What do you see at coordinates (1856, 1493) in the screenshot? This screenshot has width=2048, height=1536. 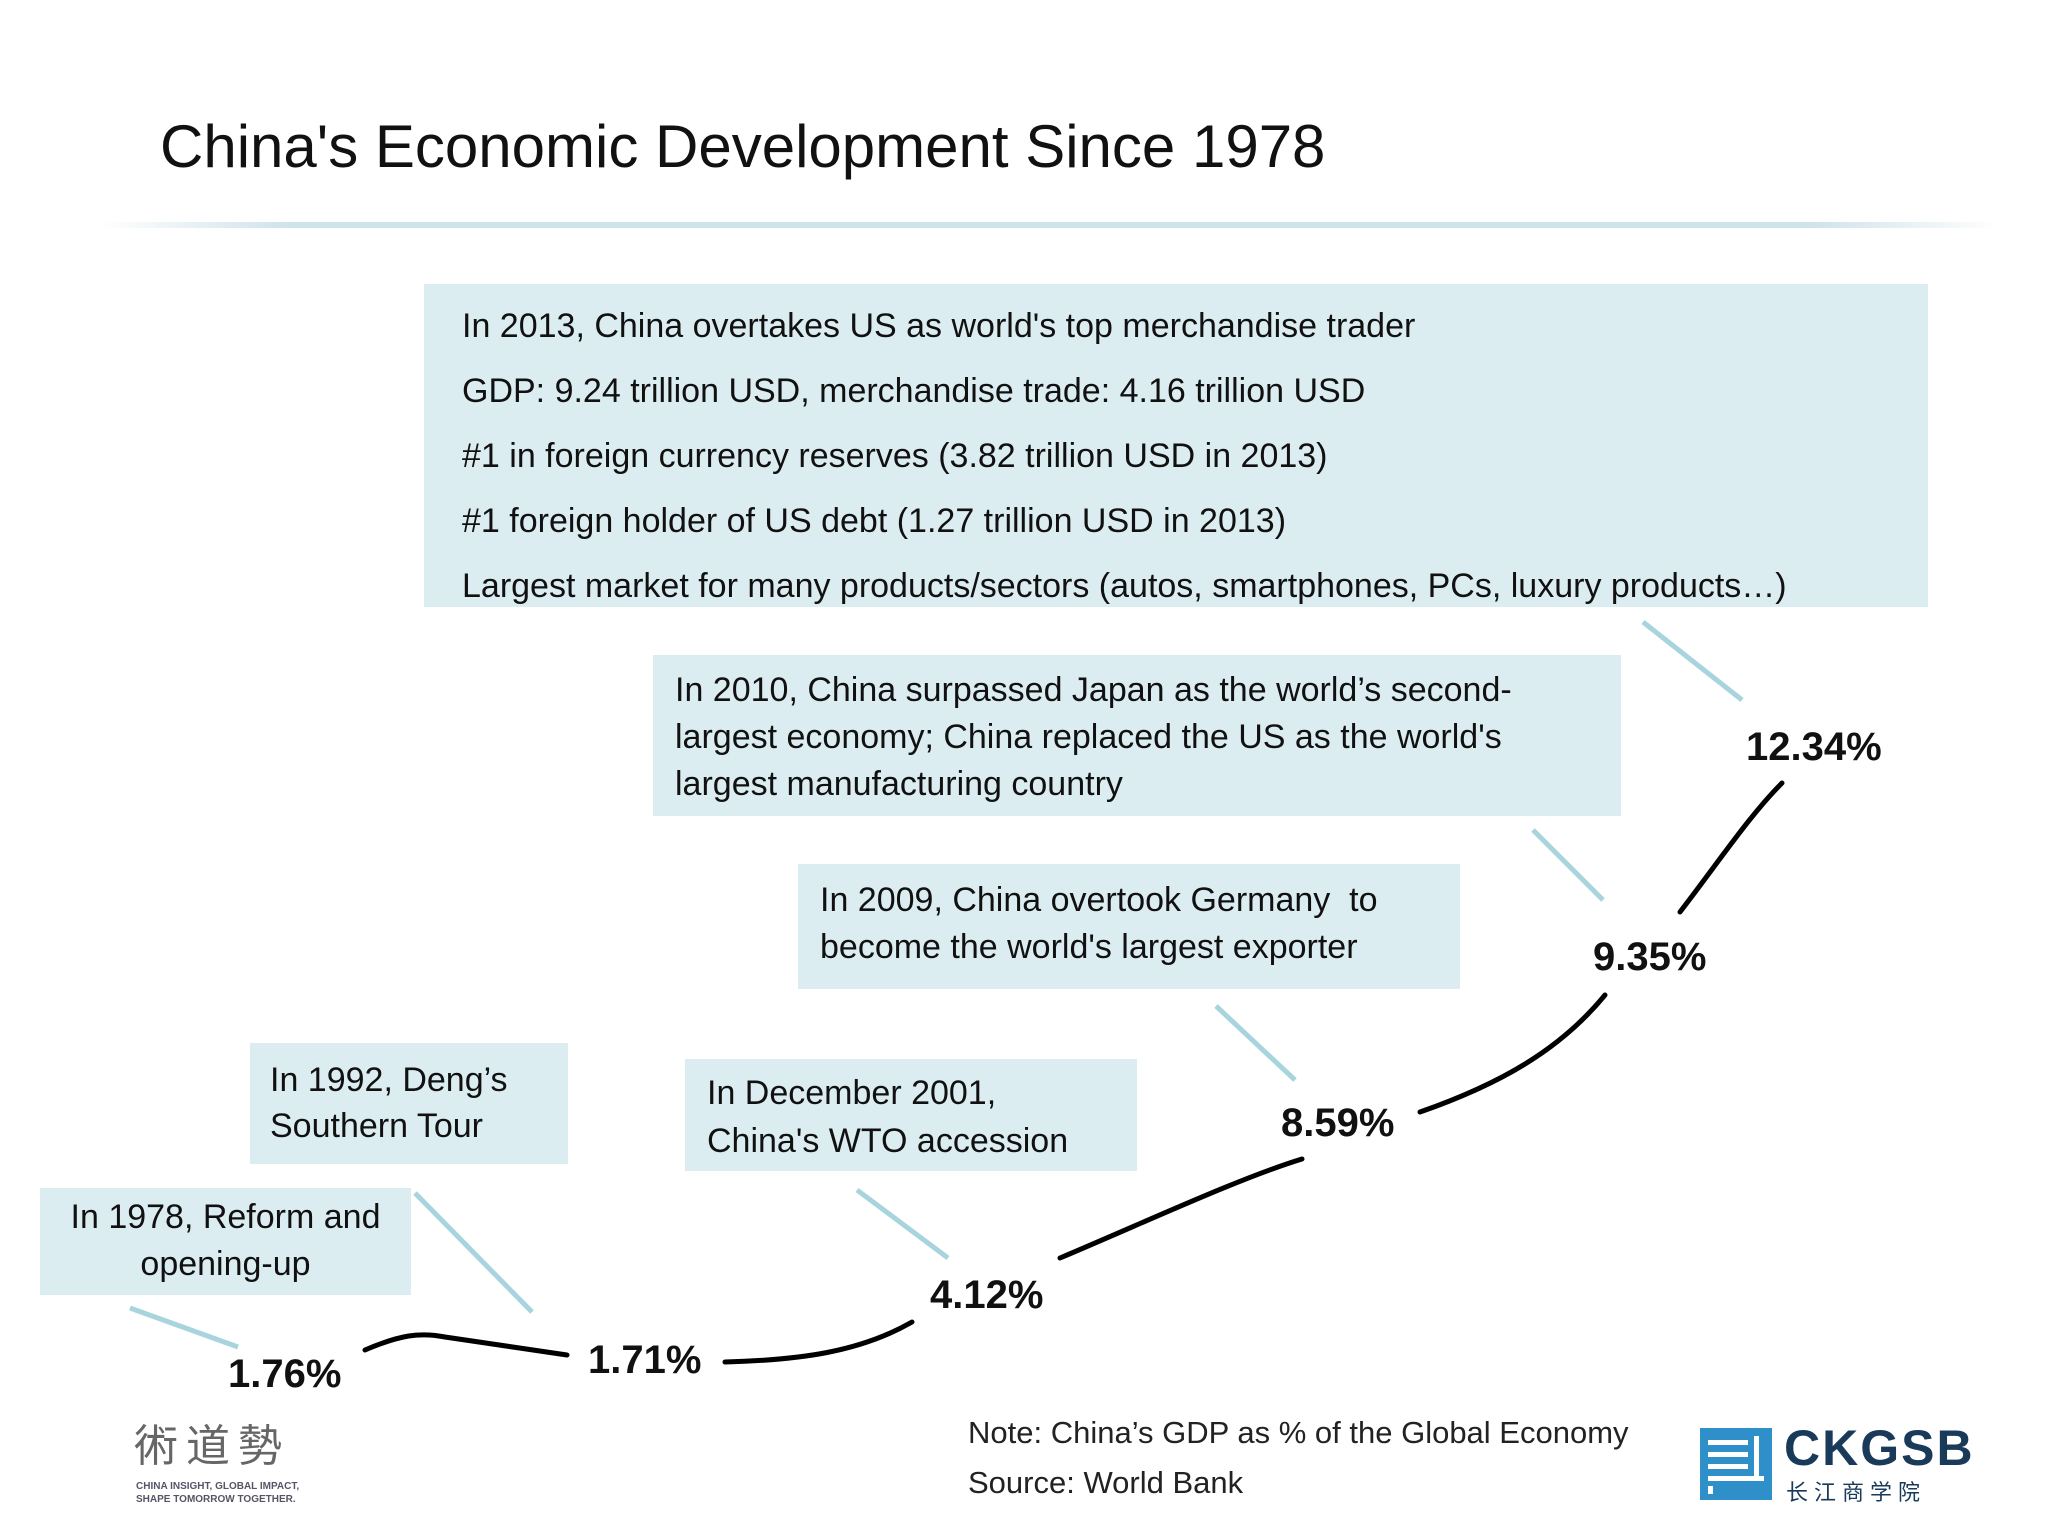 I see `ckgsb-chinese-name: 长江商学院` at bounding box center [1856, 1493].